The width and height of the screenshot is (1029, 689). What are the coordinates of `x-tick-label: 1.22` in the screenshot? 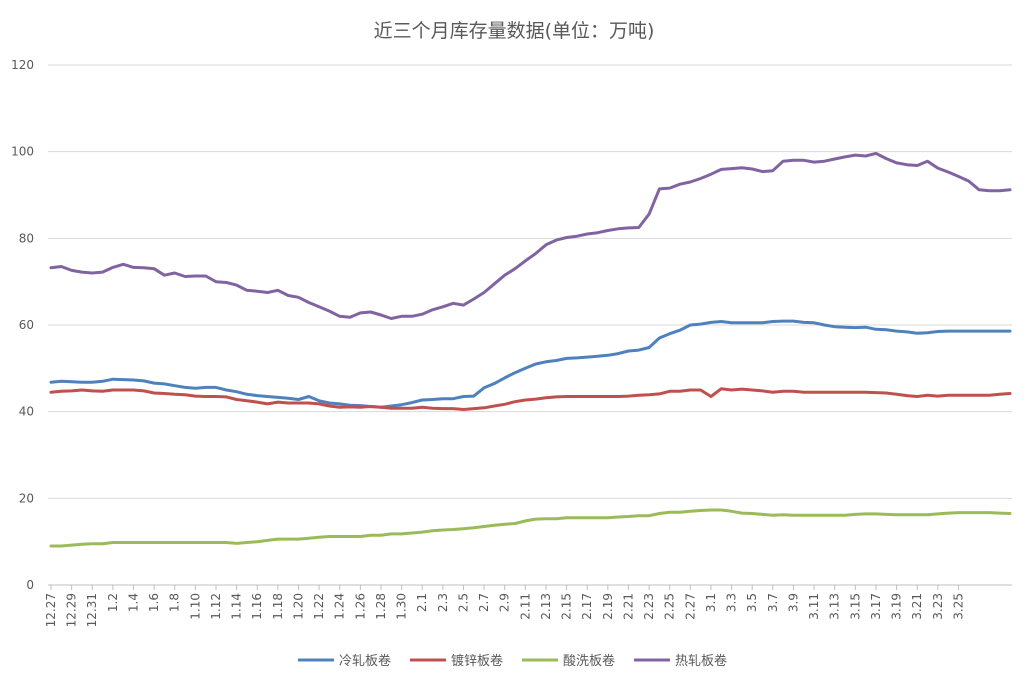 It's located at (319, 606).